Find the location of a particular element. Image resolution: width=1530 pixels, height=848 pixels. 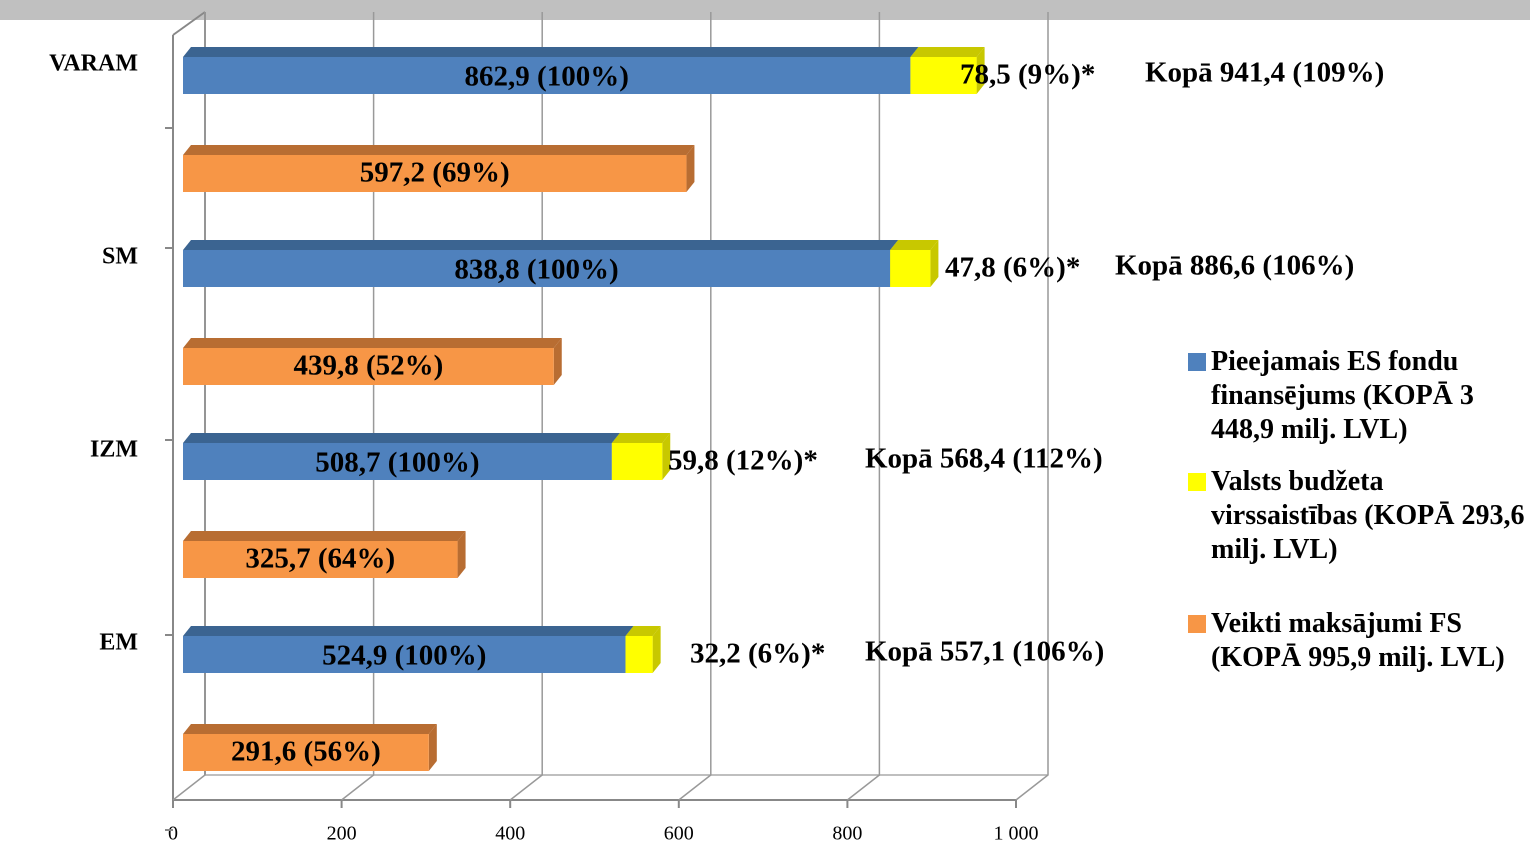

data-label: 524,9 (100%) is located at coordinates (404, 656).